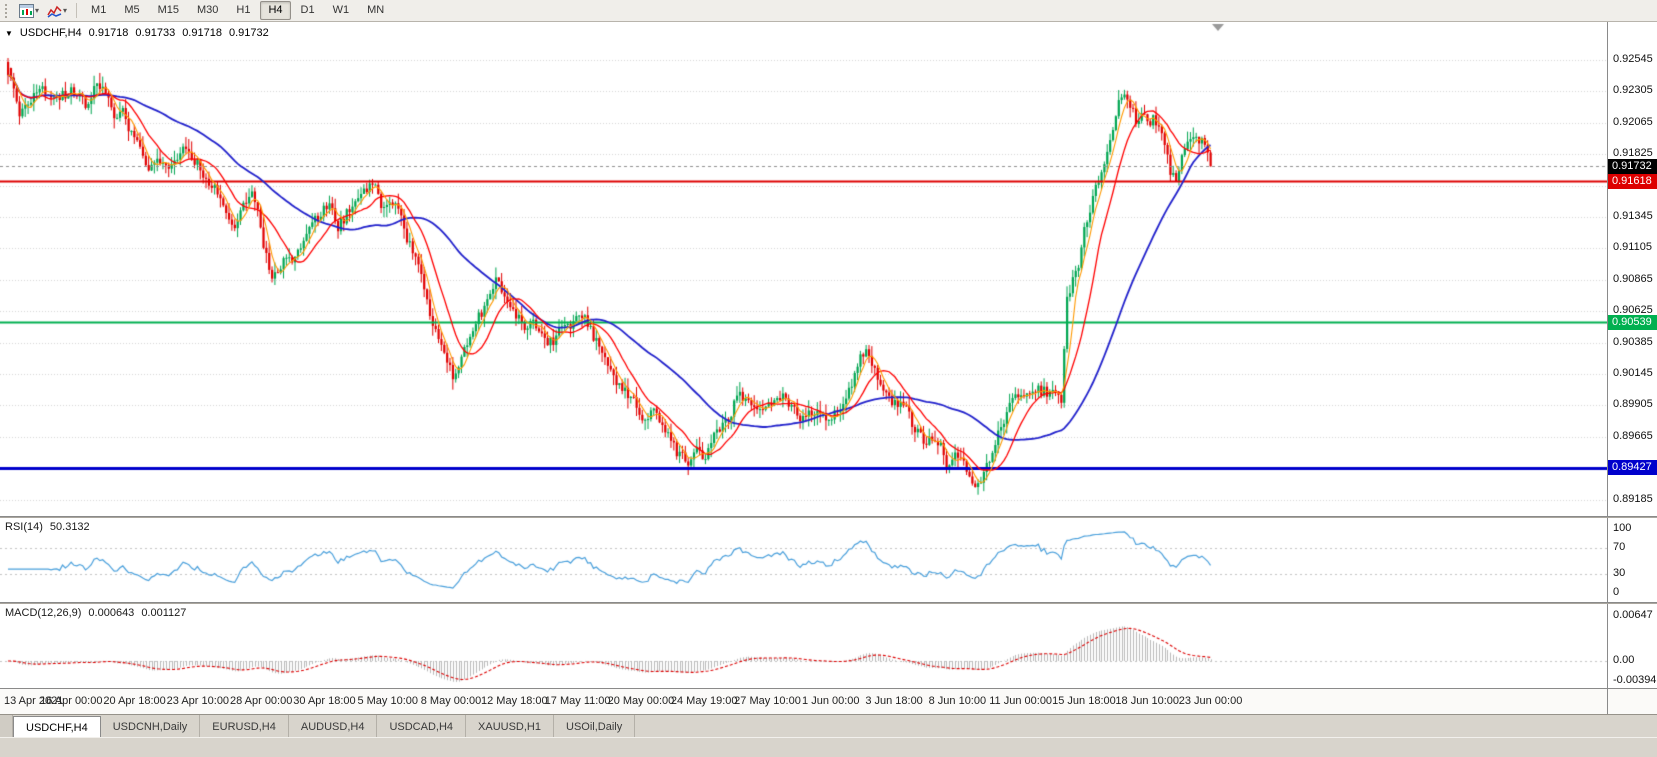 This screenshot has height=757, width=1657. Describe the element at coordinates (1633, 373) in the screenshot. I see `price-axis-label: 0.90145` at that location.